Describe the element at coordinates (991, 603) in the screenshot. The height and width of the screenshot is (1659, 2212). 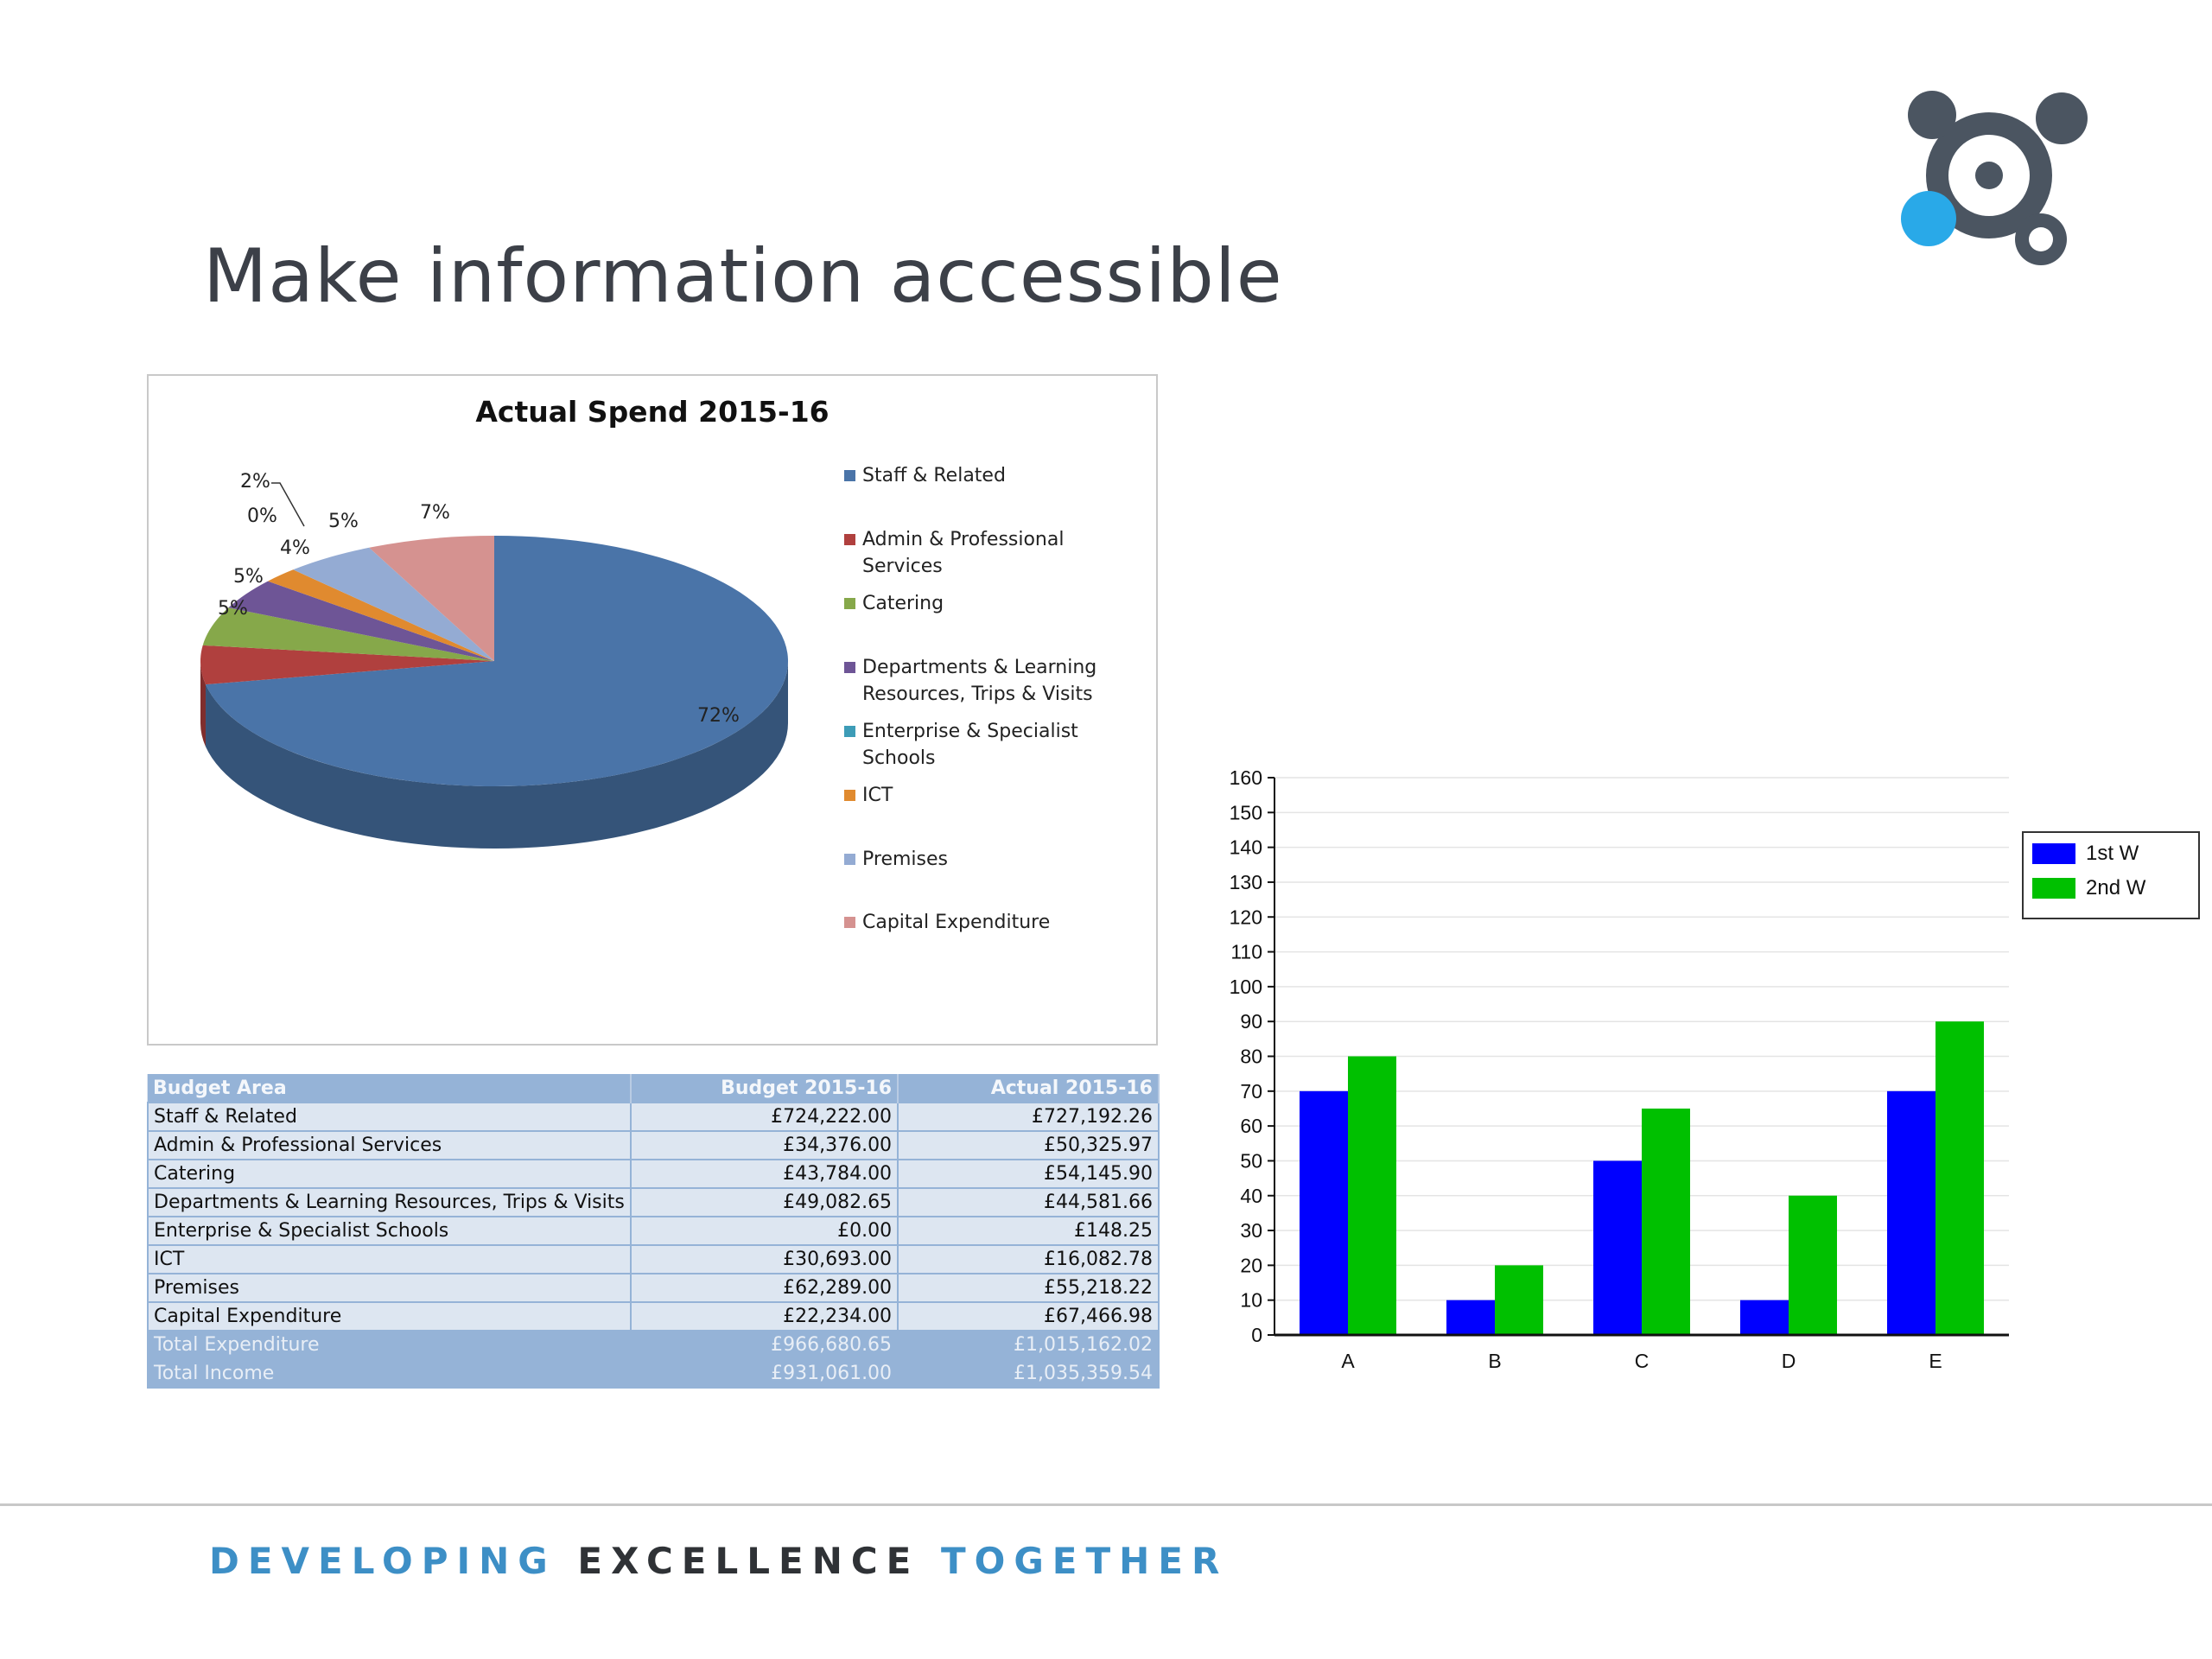
I see `legend-item-catering: Catering` at that location.